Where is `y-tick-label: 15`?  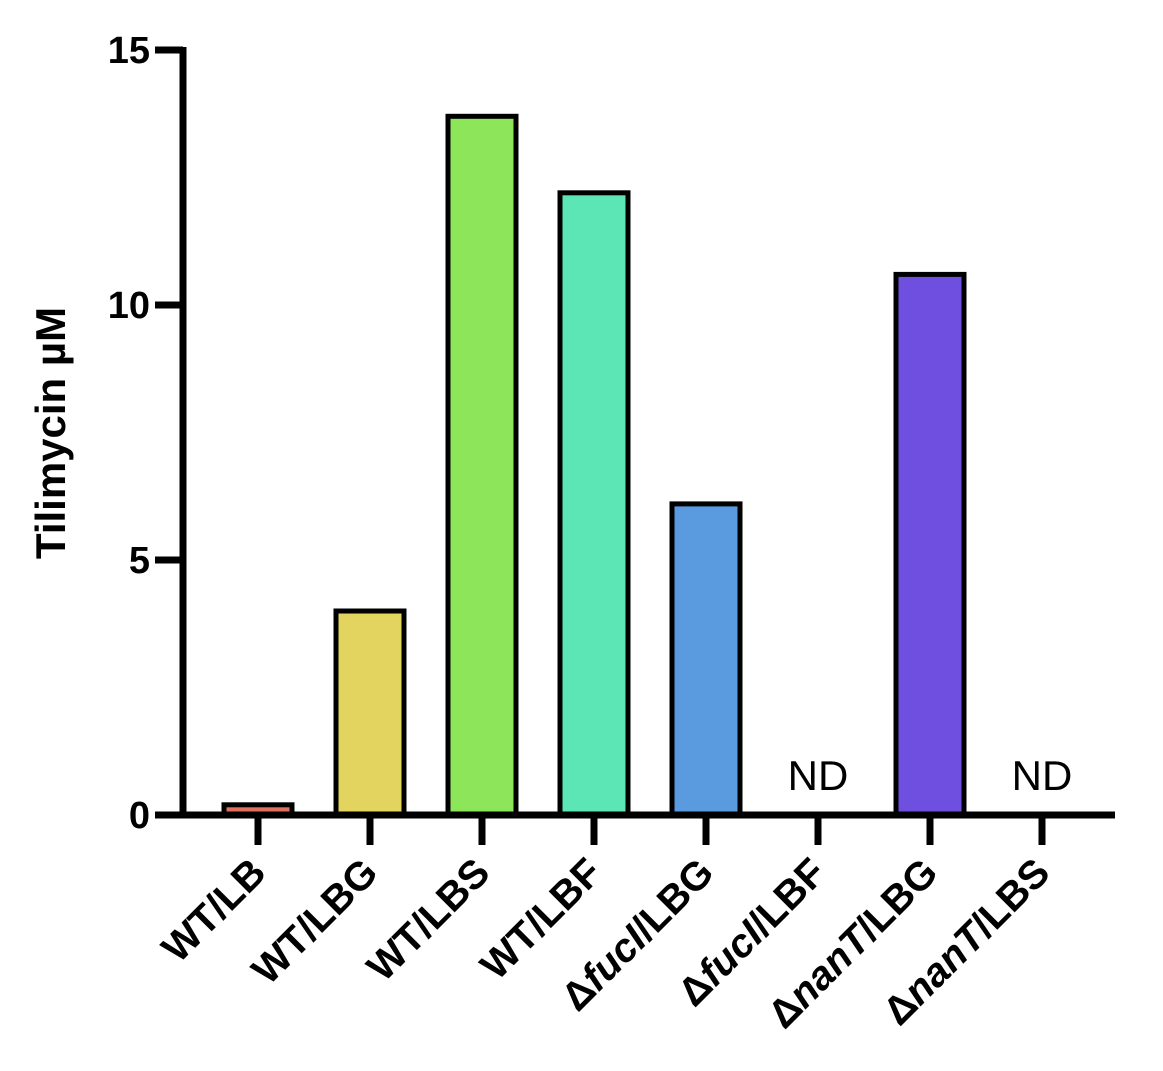 y-tick-label: 15 is located at coordinates (129, 51).